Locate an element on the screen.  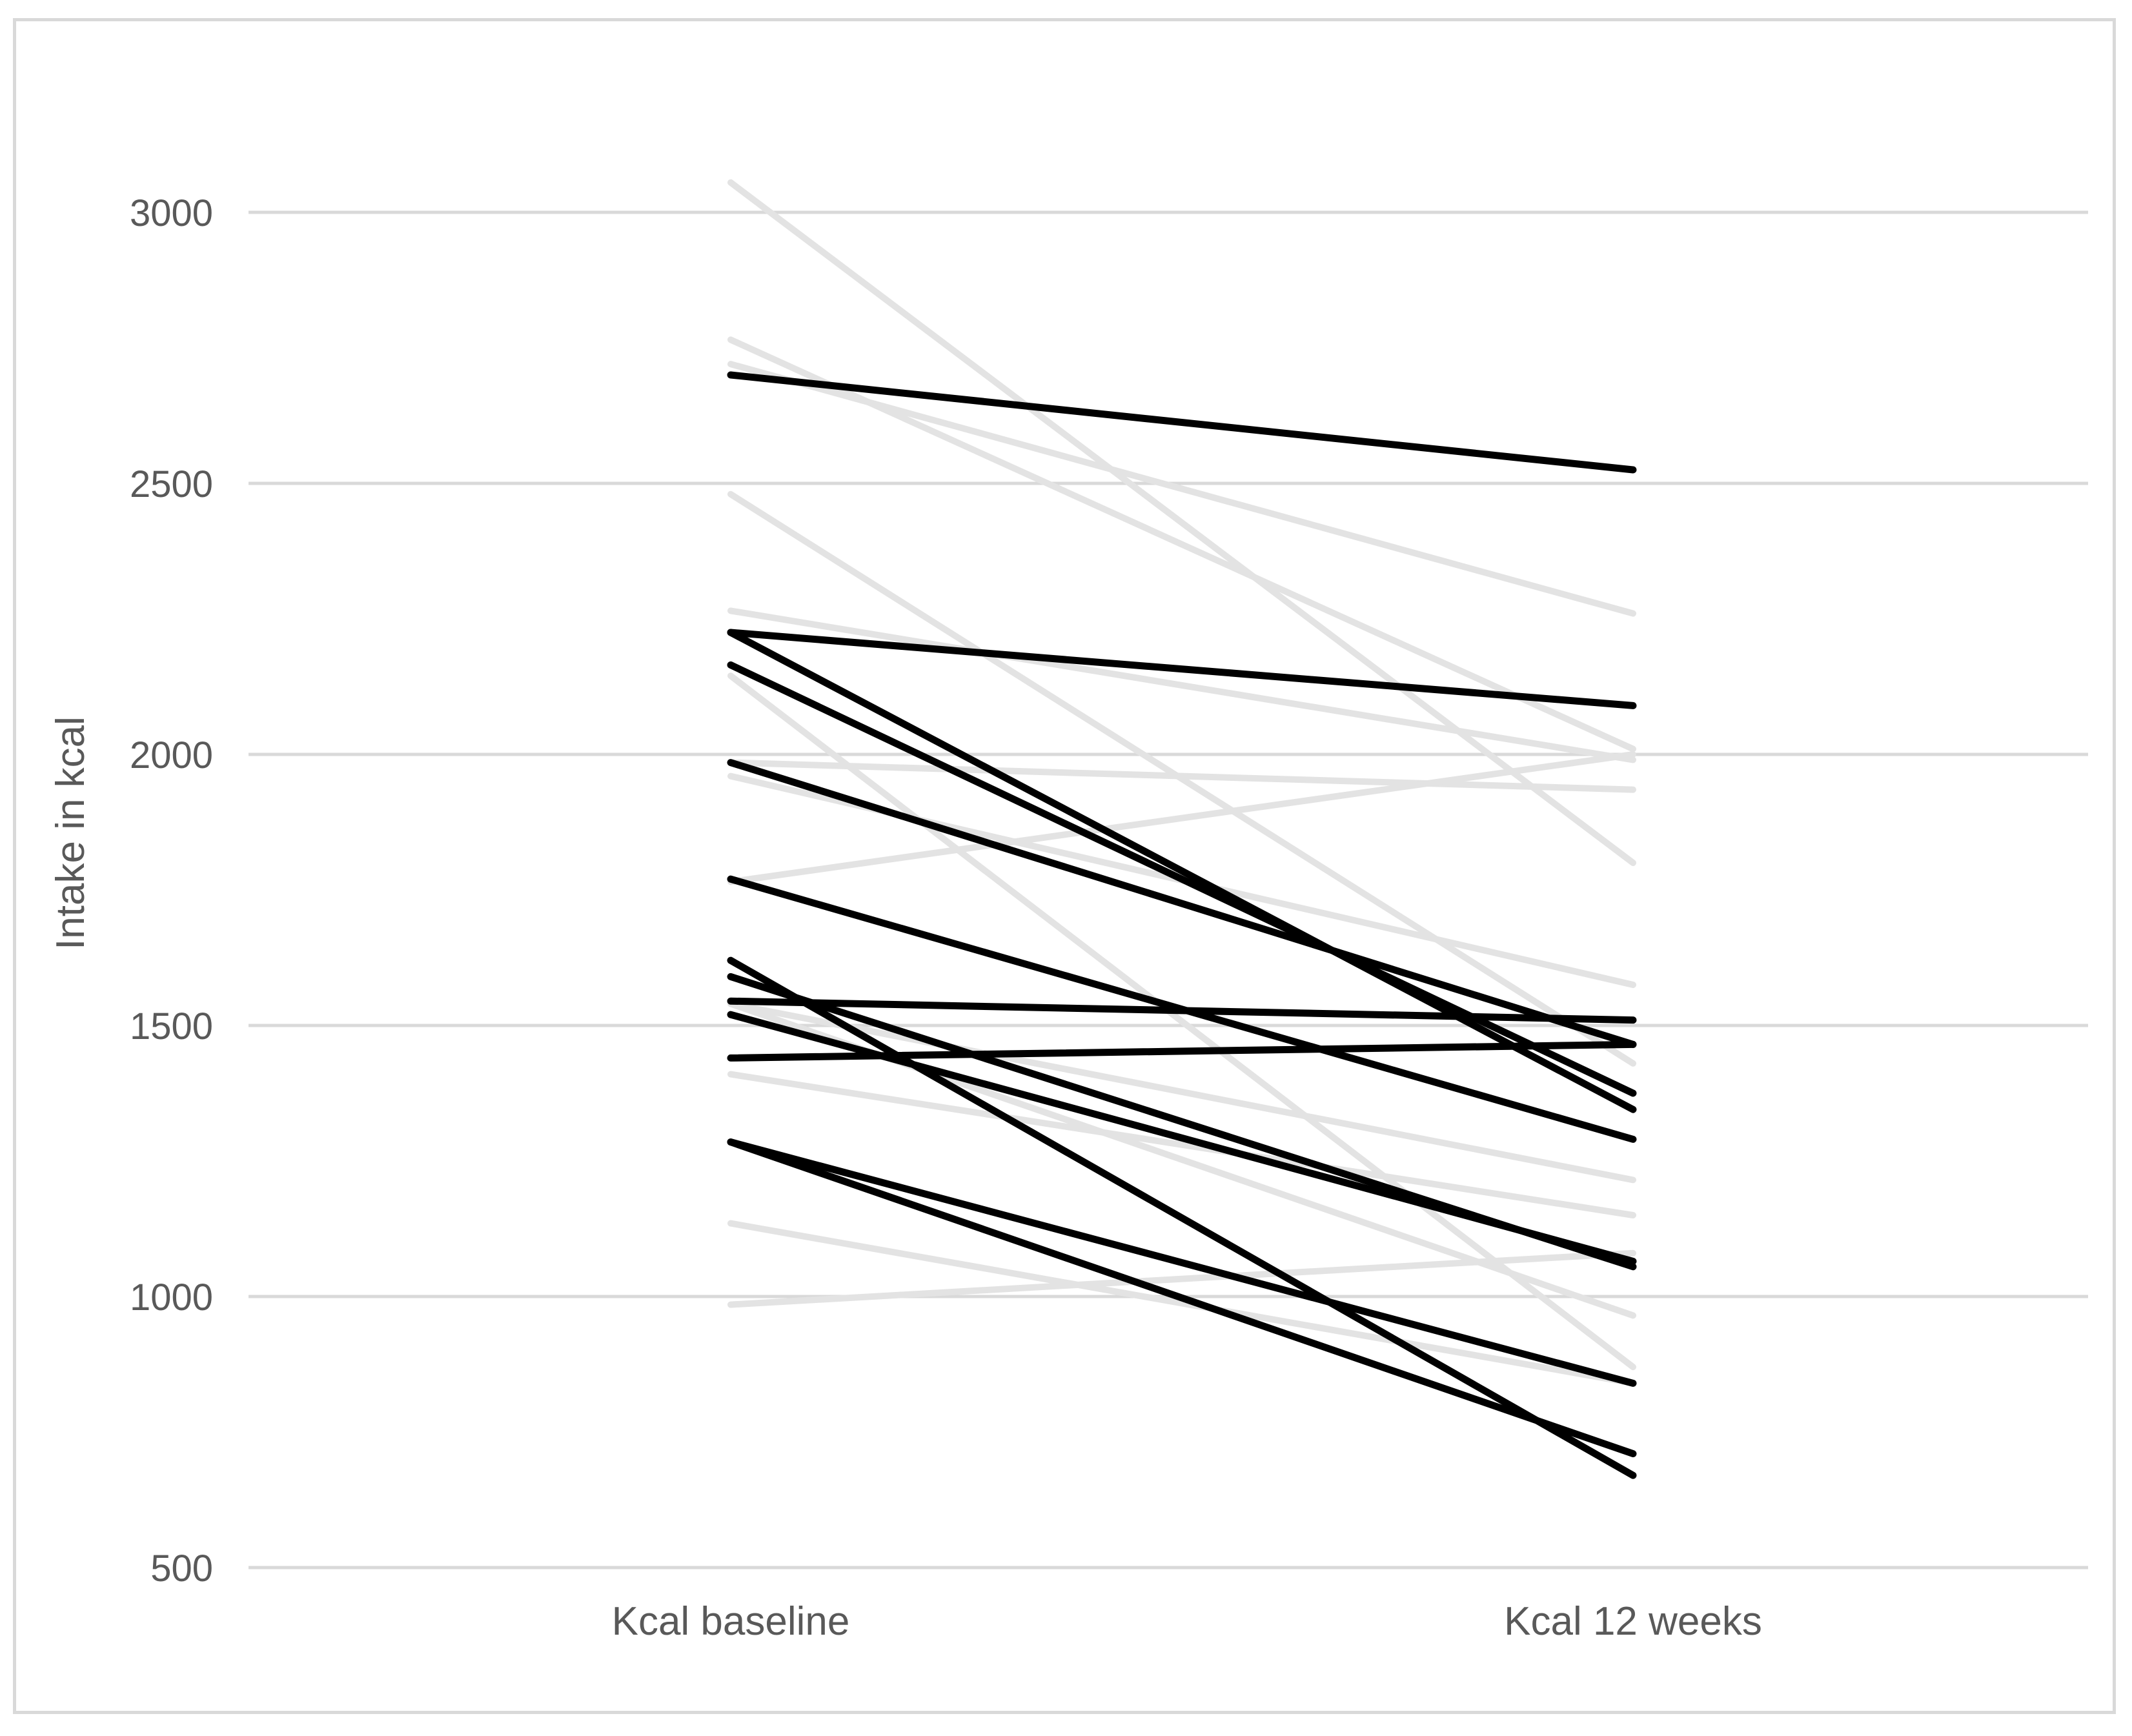
x-category-labels: Kcal baseline Kcal 12 weeks is located at coordinates (1187, 1621).